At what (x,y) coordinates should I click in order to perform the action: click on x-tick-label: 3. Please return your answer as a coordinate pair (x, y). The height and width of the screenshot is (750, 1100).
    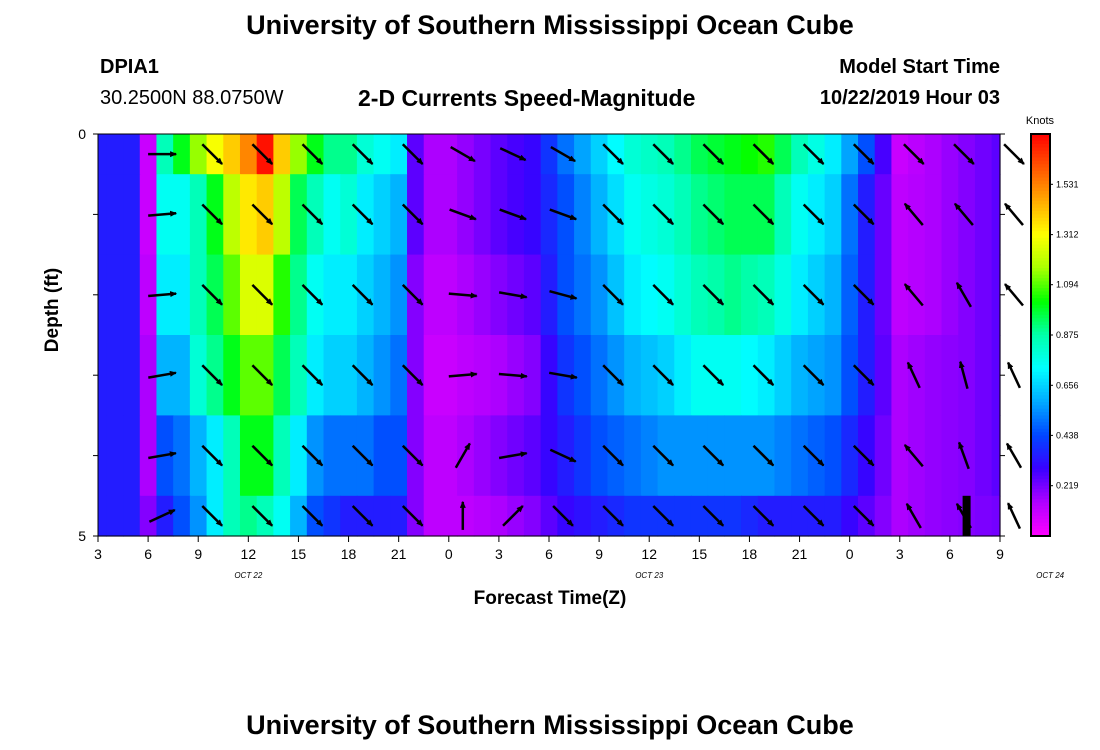
    Looking at the image, I should click on (900, 554).